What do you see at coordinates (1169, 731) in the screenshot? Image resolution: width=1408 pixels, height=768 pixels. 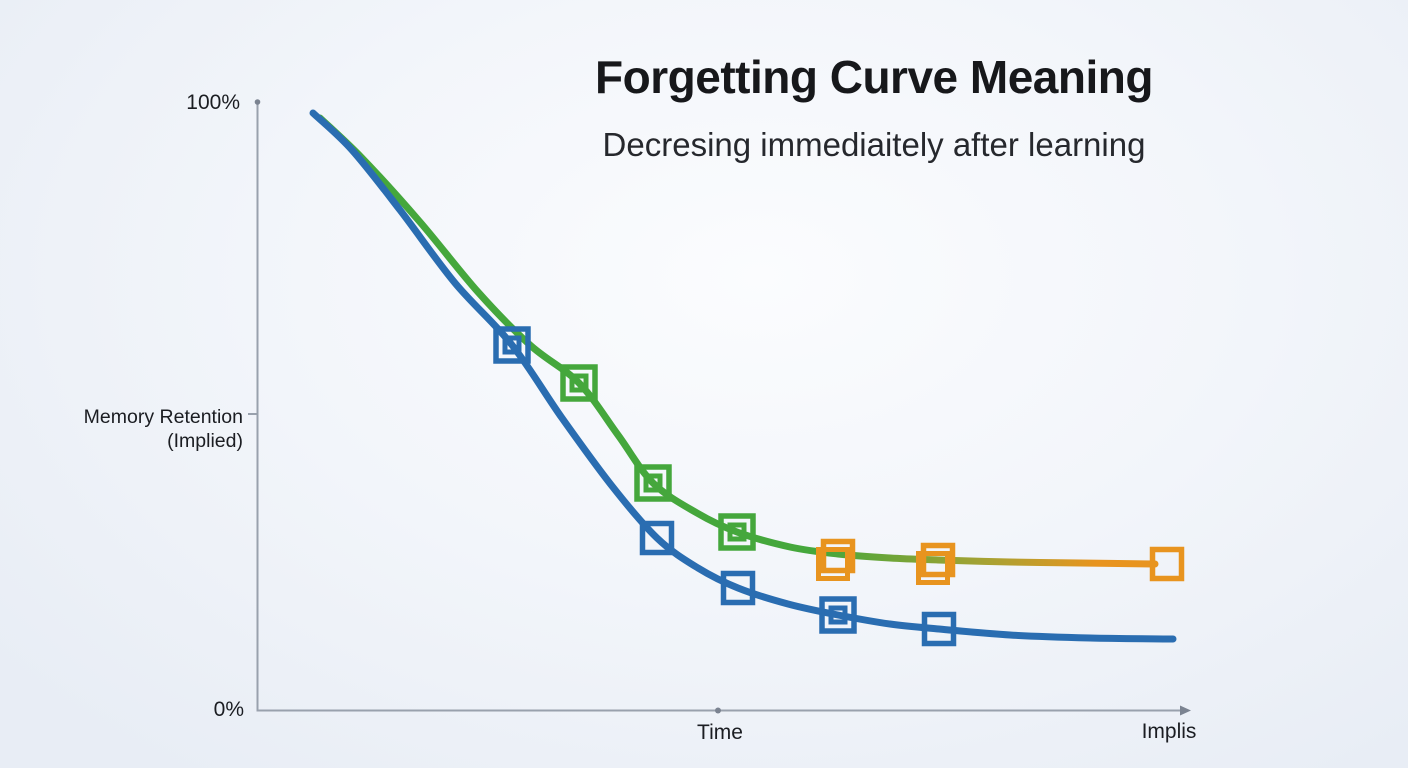 I see `x-axis-label-implis: Implis` at bounding box center [1169, 731].